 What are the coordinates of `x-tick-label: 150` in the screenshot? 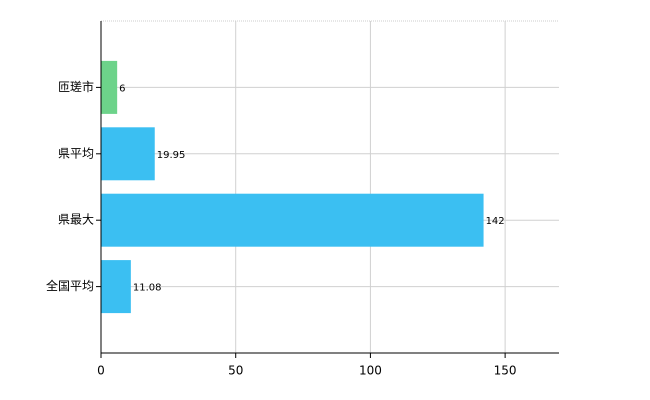 It's located at (505, 371).